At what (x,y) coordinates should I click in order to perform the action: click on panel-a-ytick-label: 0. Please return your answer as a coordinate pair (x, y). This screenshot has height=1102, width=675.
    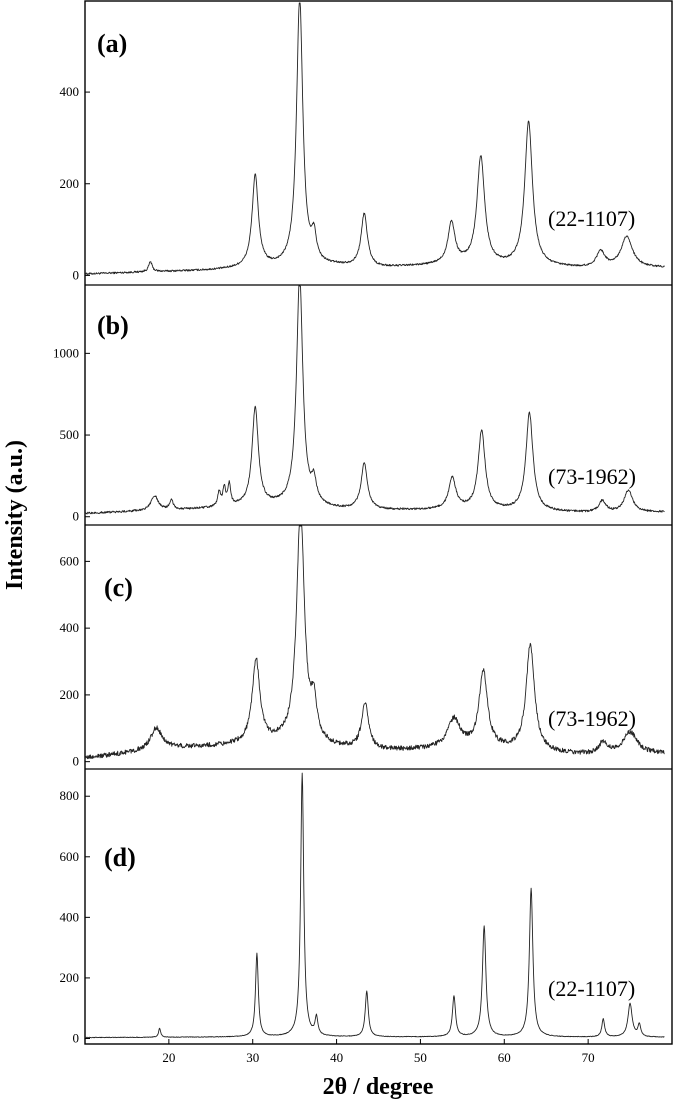
    Looking at the image, I should click on (76, 274).